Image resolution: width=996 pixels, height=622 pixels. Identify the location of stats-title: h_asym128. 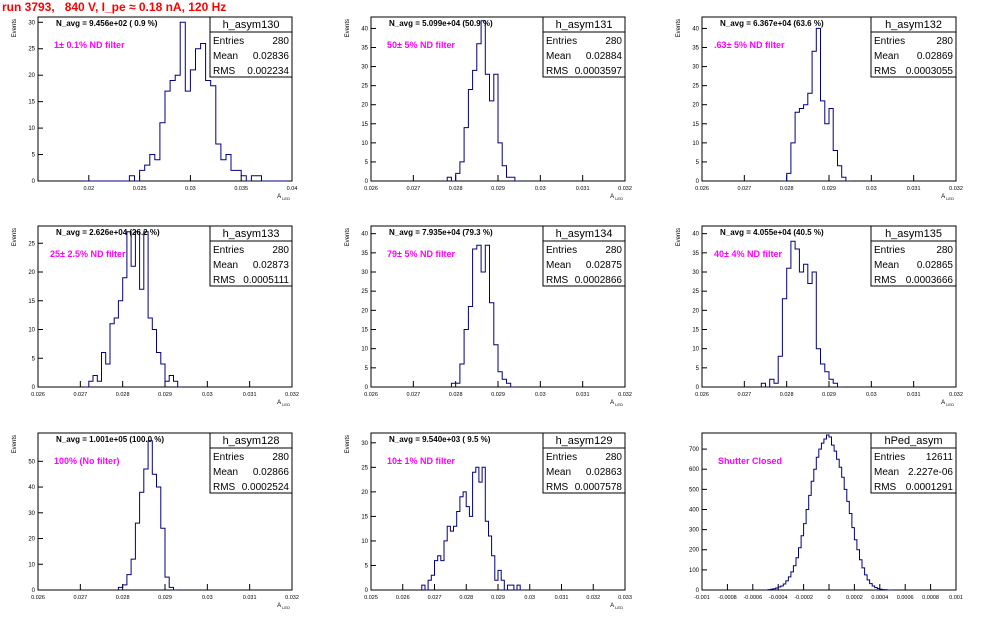
(251, 441).